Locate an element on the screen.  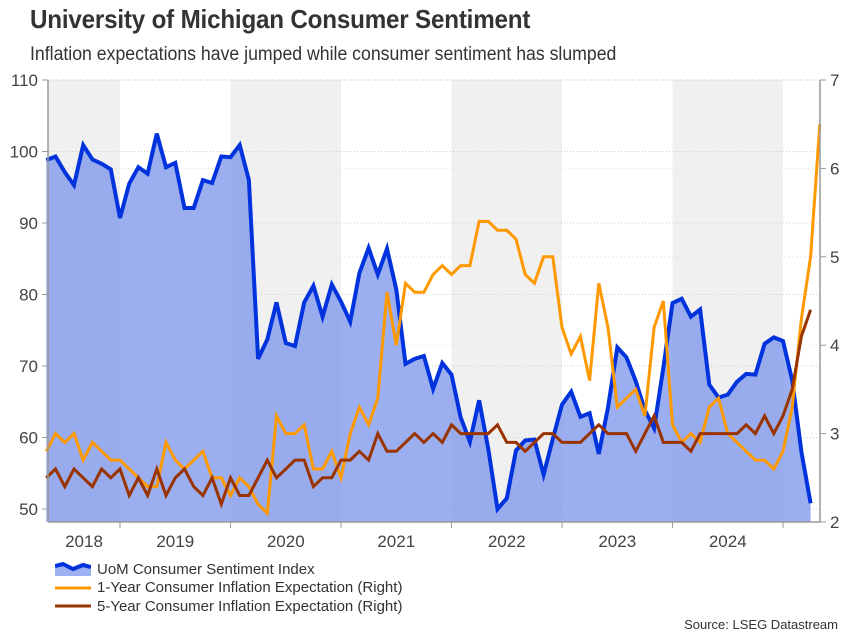
left-tick-label-110: 110 is located at coordinates (24, 80).